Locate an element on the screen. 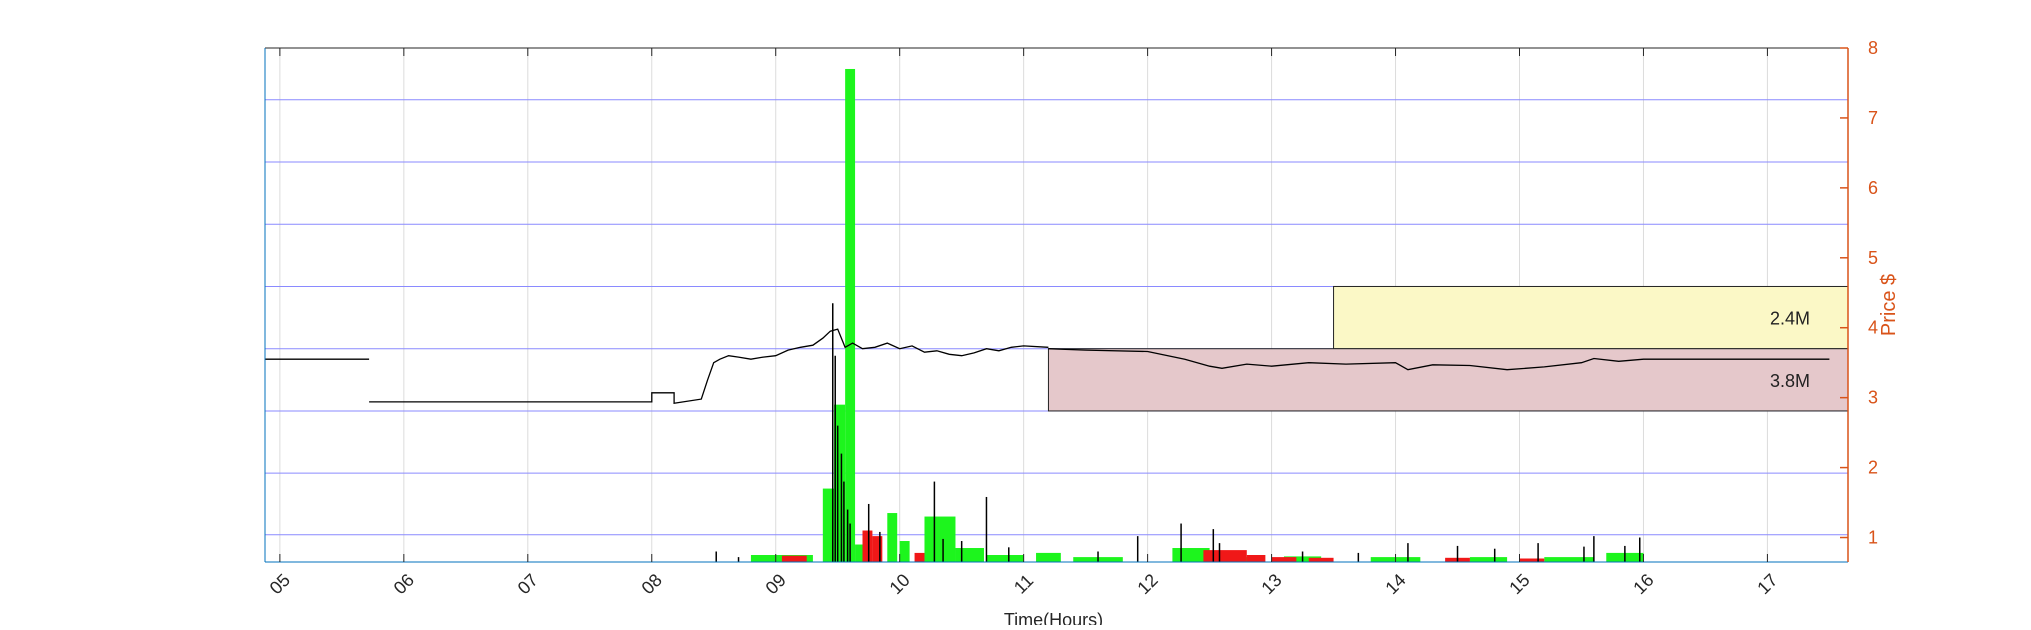 The image size is (2031, 630). price-line is located at coordinates (1047, 366).